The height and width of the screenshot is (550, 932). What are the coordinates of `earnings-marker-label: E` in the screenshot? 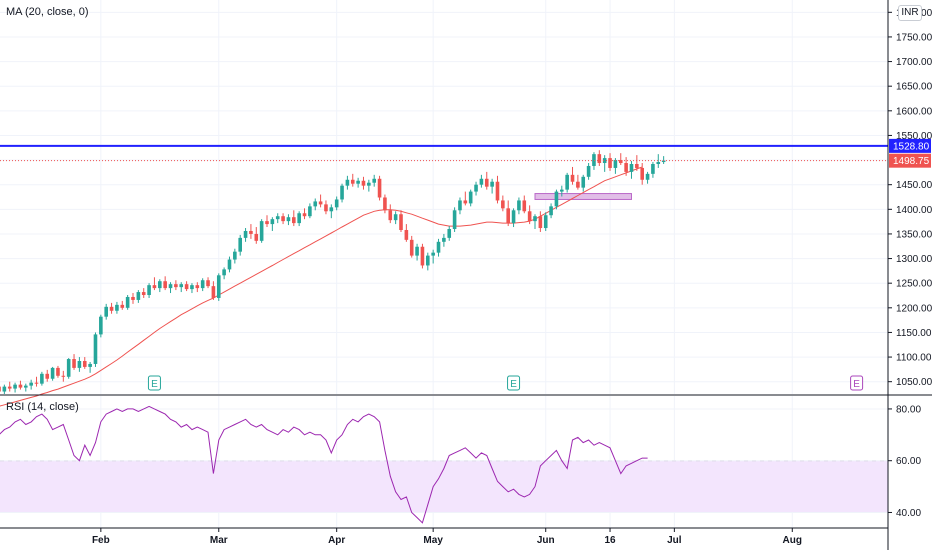 It's located at (154, 384).